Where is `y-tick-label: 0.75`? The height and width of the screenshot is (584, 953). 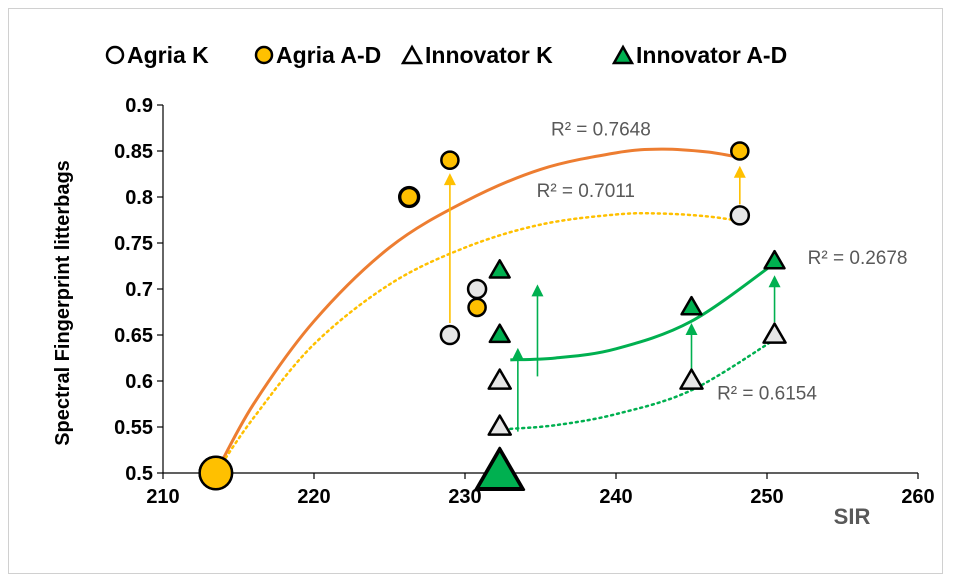 y-tick-label: 0.75 is located at coordinates (133, 244).